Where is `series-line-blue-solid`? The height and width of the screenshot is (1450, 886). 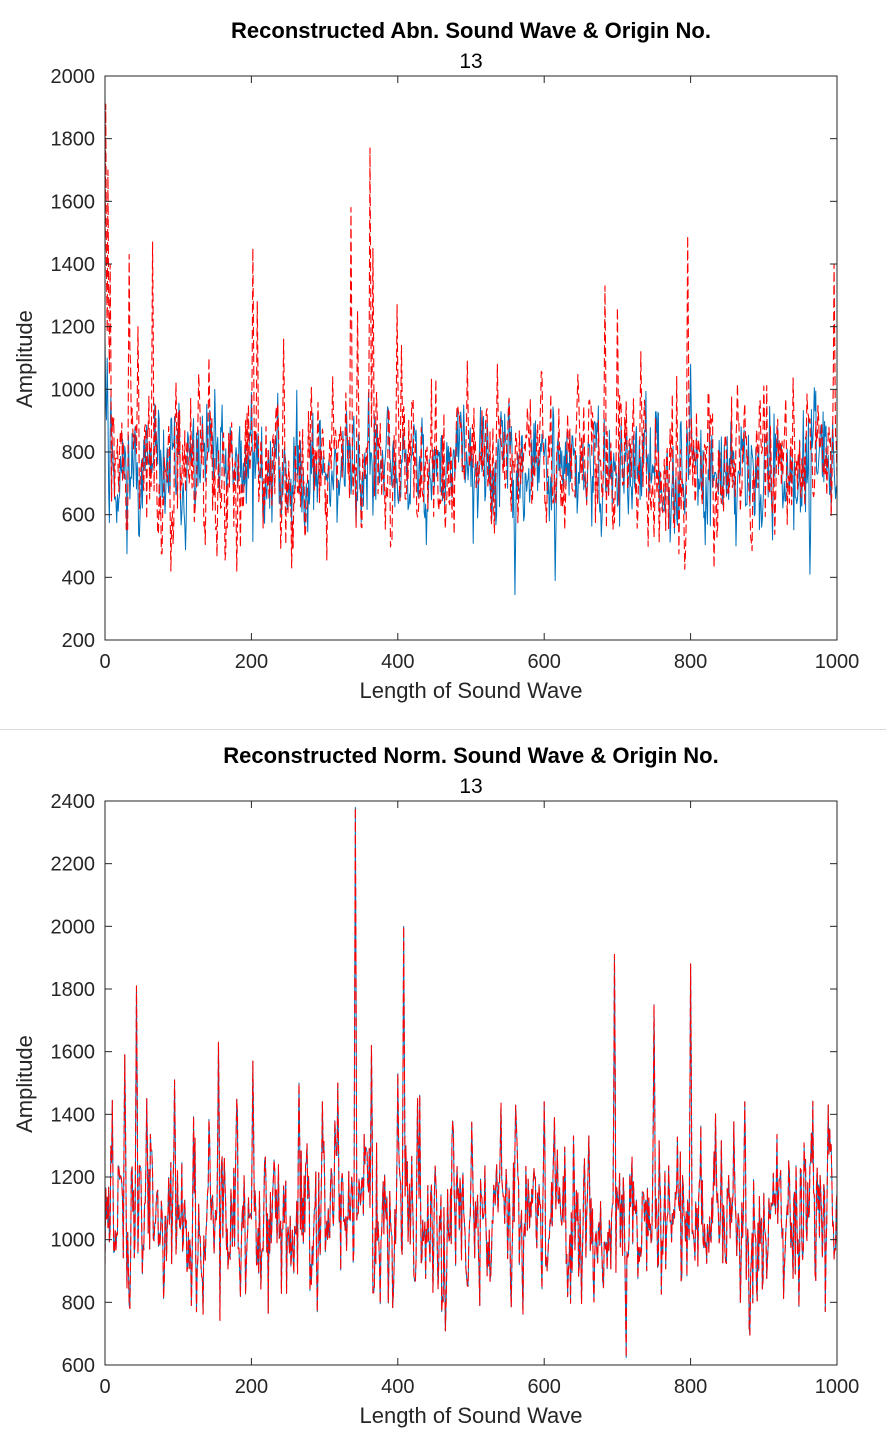
series-line-blue-solid is located at coordinates (471, 467).